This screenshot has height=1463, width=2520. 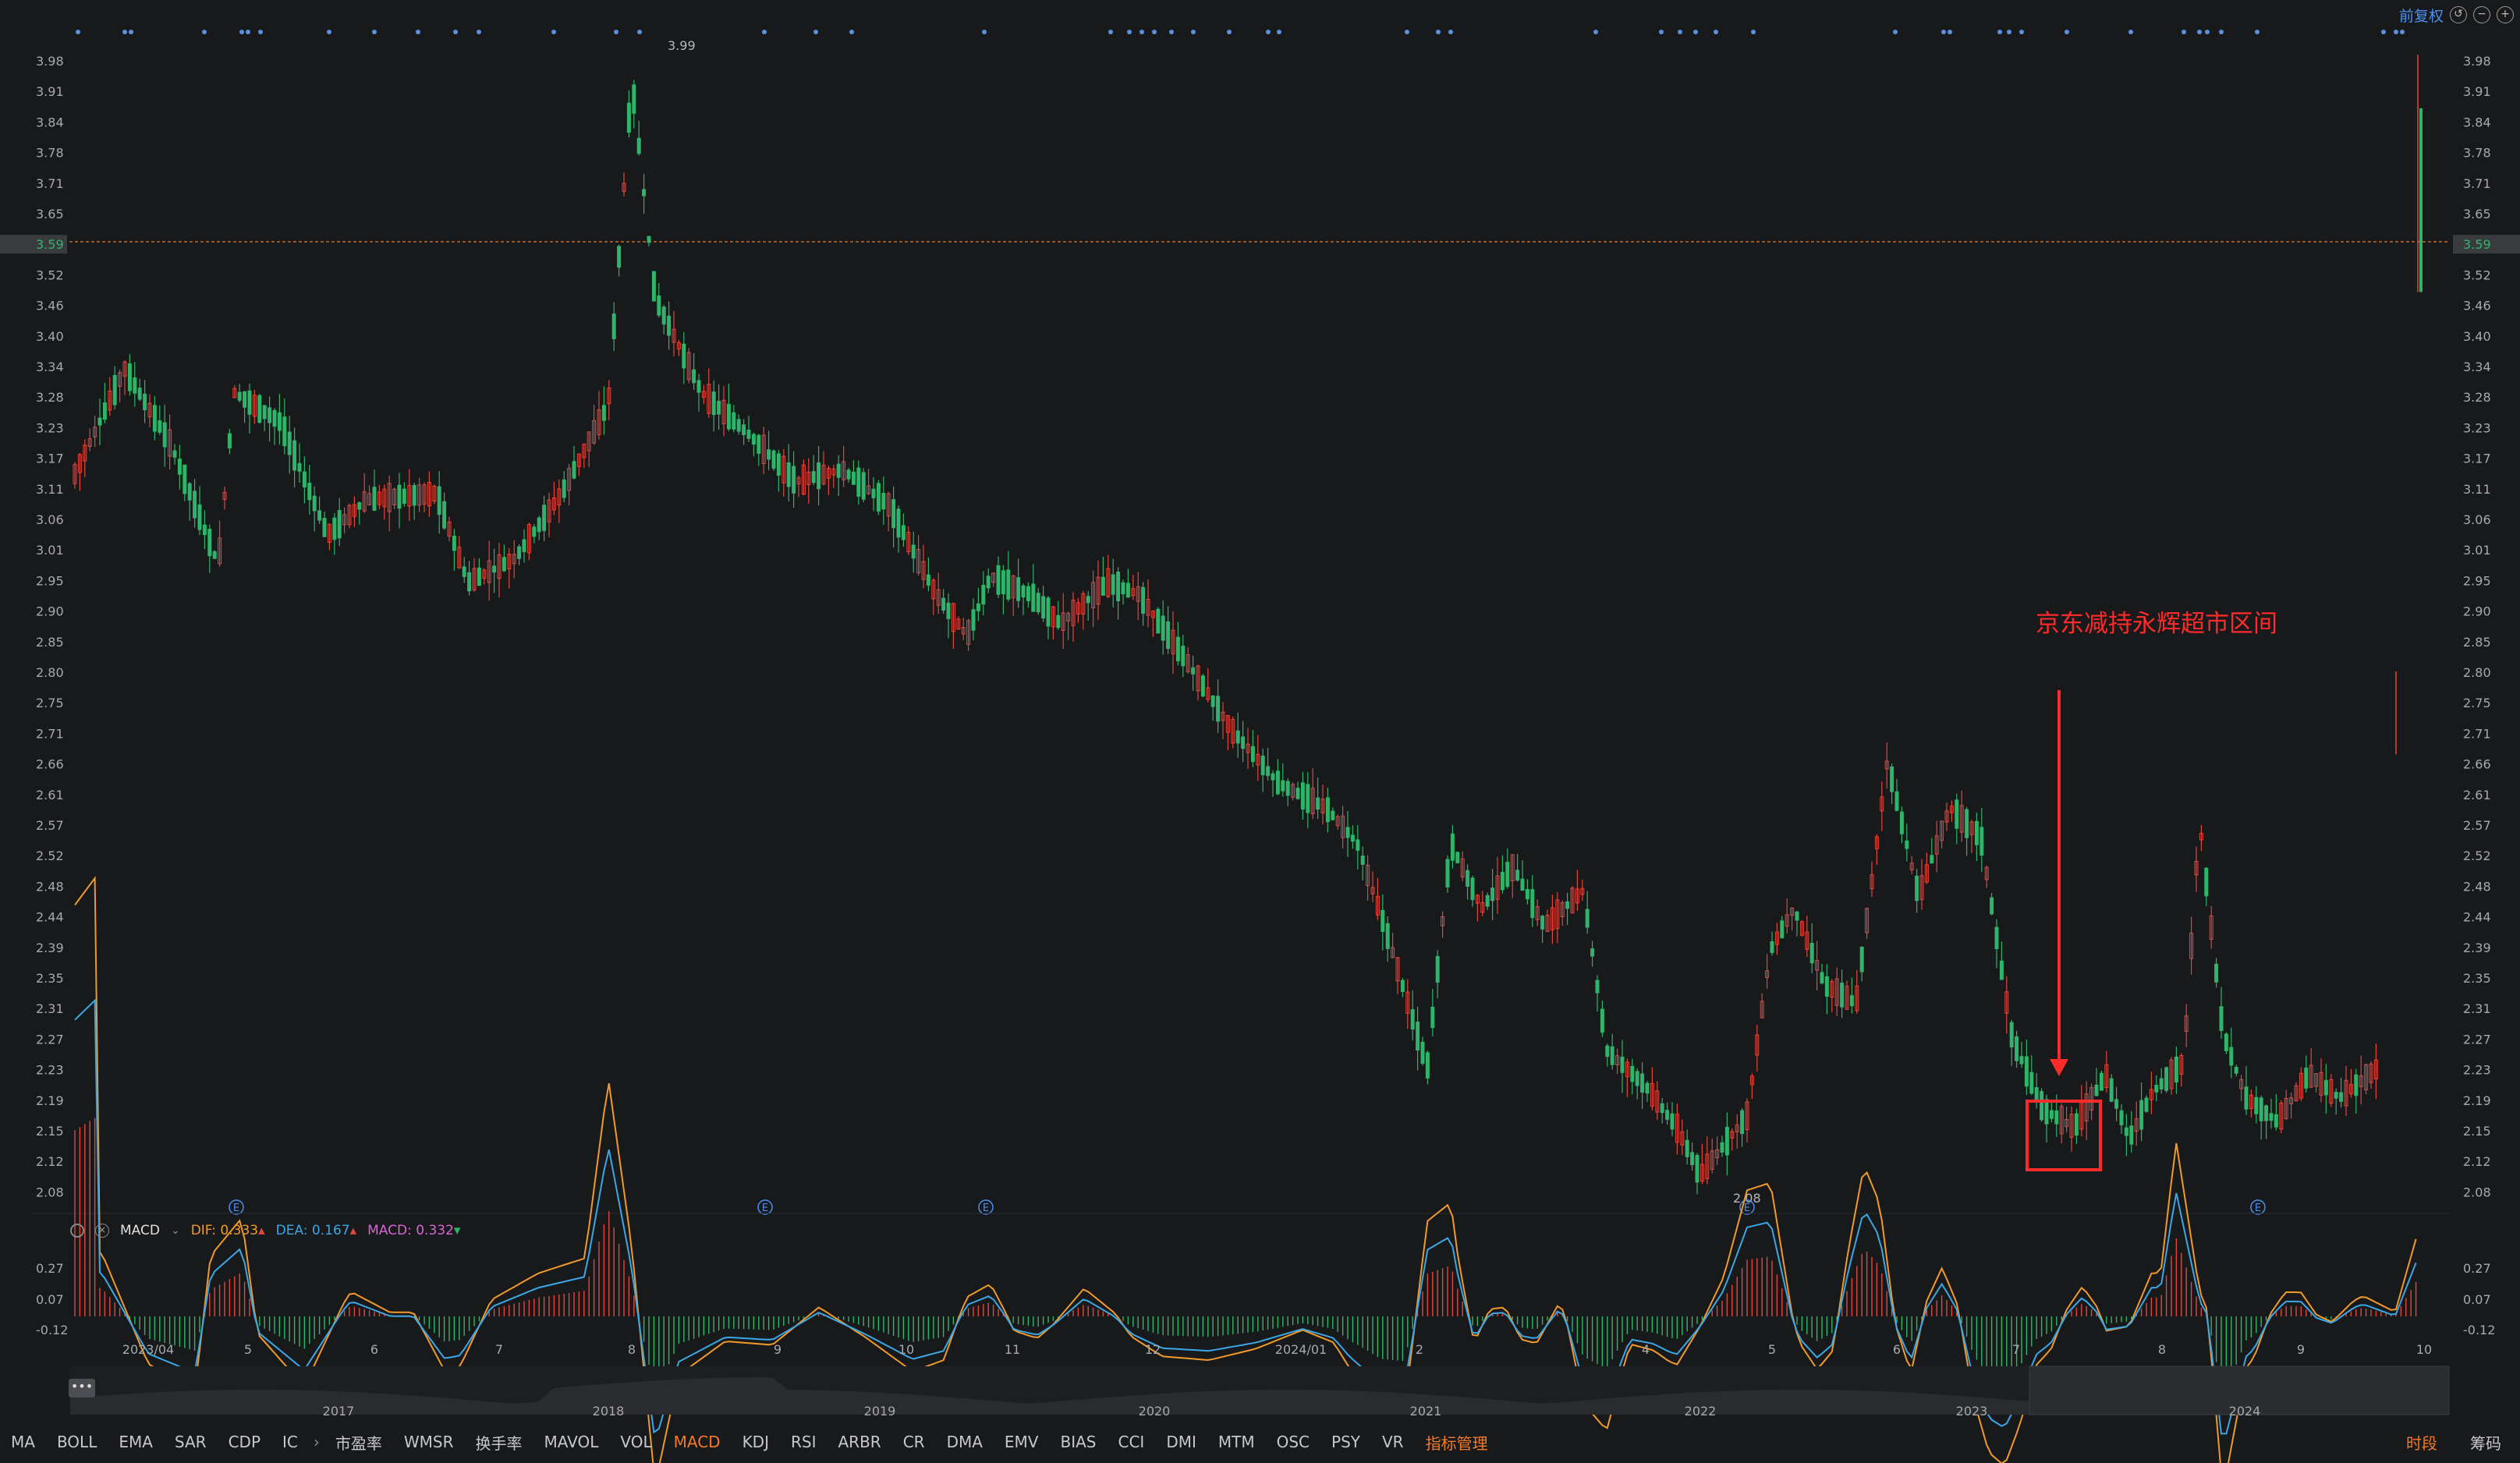 I want to click on settings-icon, so click(x=77, y=1231).